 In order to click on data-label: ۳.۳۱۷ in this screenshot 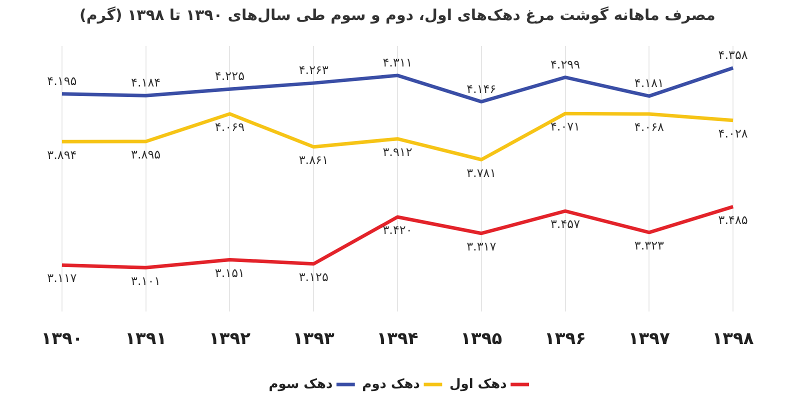, I will do `click(481, 246)`.